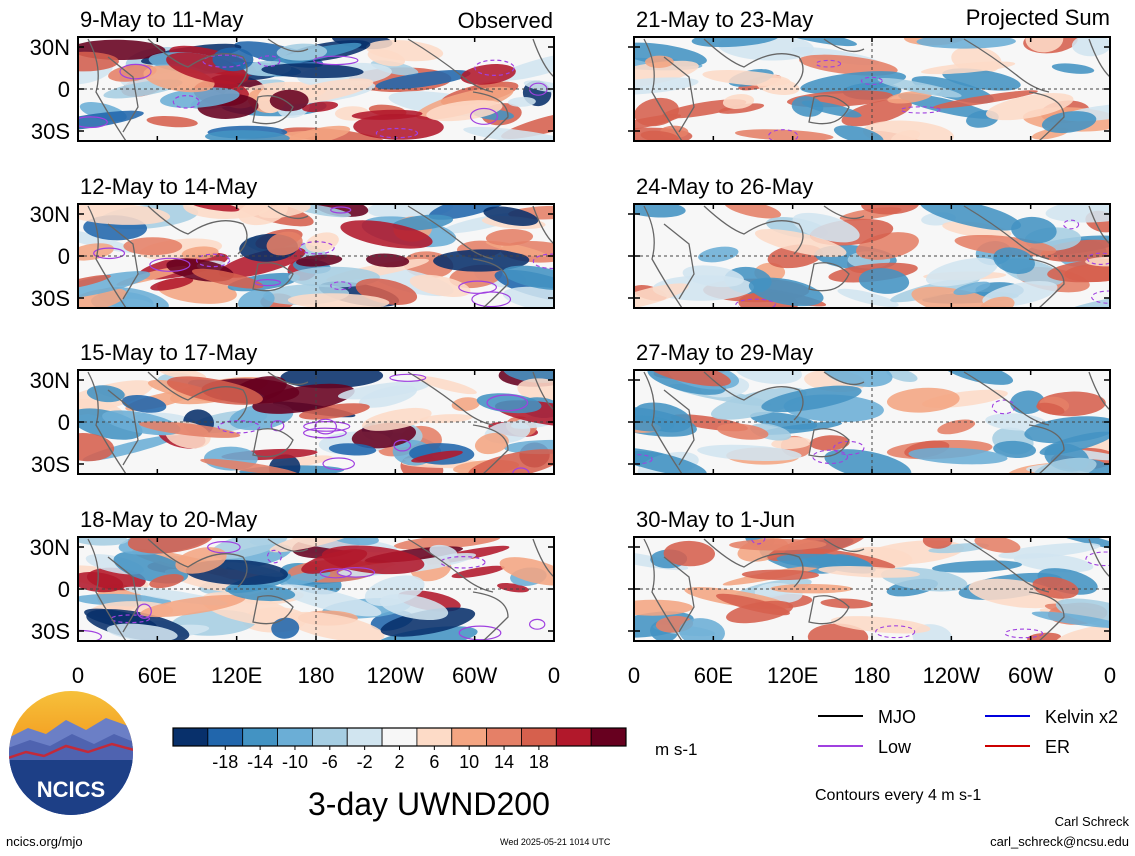 This screenshot has height=856, width=1135. Describe the element at coordinates (168, 186) in the screenshot. I see `panel-title: 12-May to 14-May` at that location.